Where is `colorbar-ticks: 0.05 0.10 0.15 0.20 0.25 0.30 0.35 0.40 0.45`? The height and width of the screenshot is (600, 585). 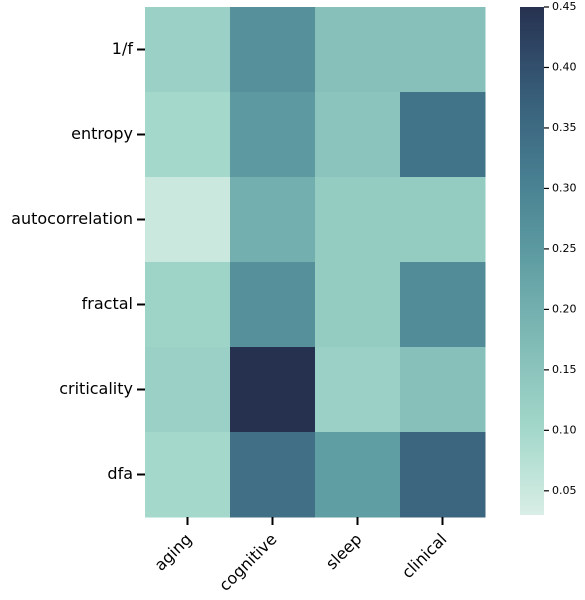 colorbar-ticks: 0.05 0.10 0.15 0.20 0.25 0.30 0.35 0.40 0.45 is located at coordinates (560, 248).